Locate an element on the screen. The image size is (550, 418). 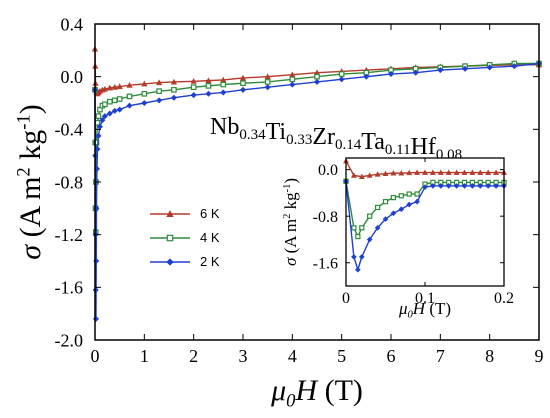
main-y-tick-label: -2.0 is located at coordinates (69, 340).